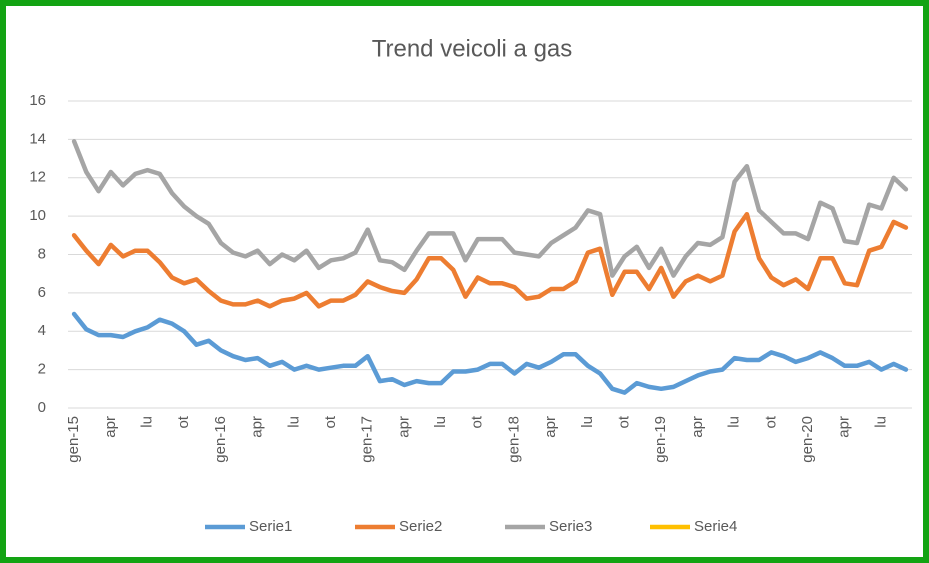 This screenshot has width=929, height=563. I want to click on legend-label: Serie3, so click(570, 526).